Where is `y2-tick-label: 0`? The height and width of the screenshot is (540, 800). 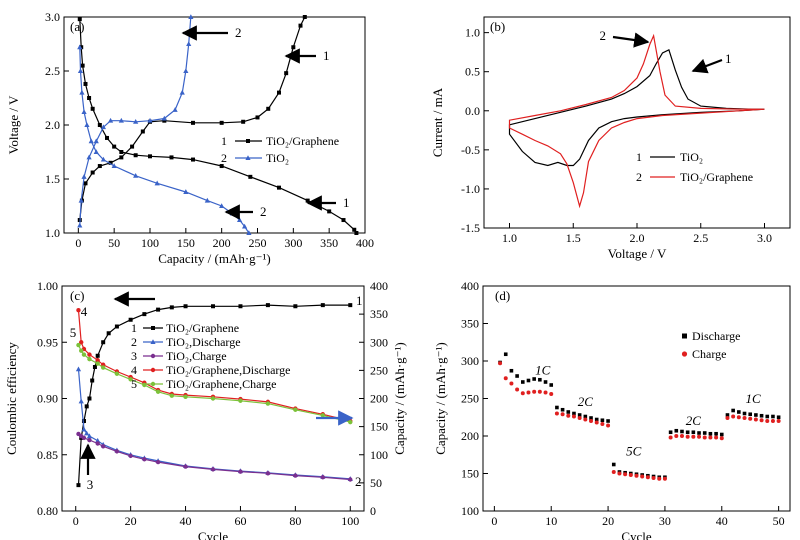 y2-tick-label: 0 is located at coordinates (373, 511).